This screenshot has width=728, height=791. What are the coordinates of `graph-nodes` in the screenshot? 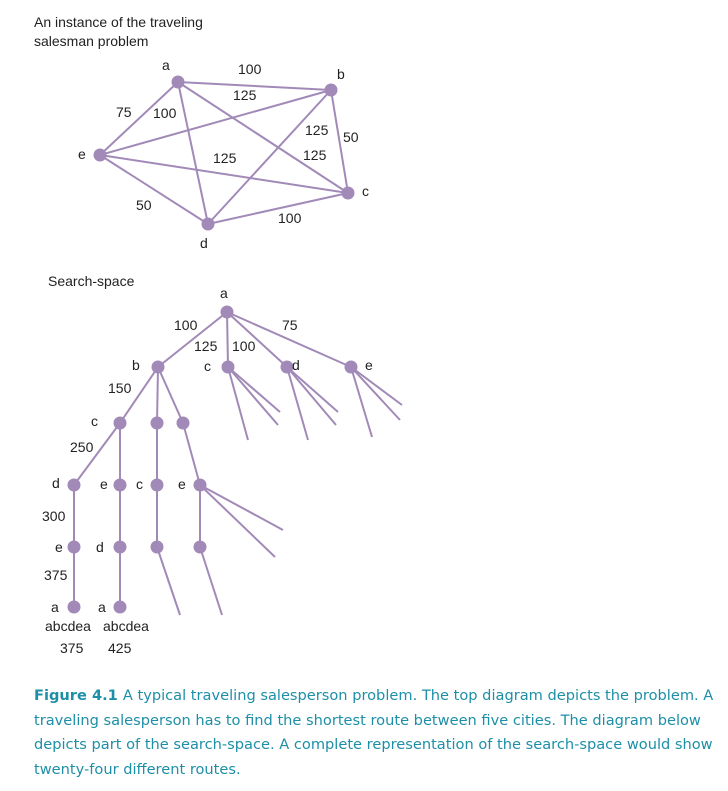 It's located at (224, 153).